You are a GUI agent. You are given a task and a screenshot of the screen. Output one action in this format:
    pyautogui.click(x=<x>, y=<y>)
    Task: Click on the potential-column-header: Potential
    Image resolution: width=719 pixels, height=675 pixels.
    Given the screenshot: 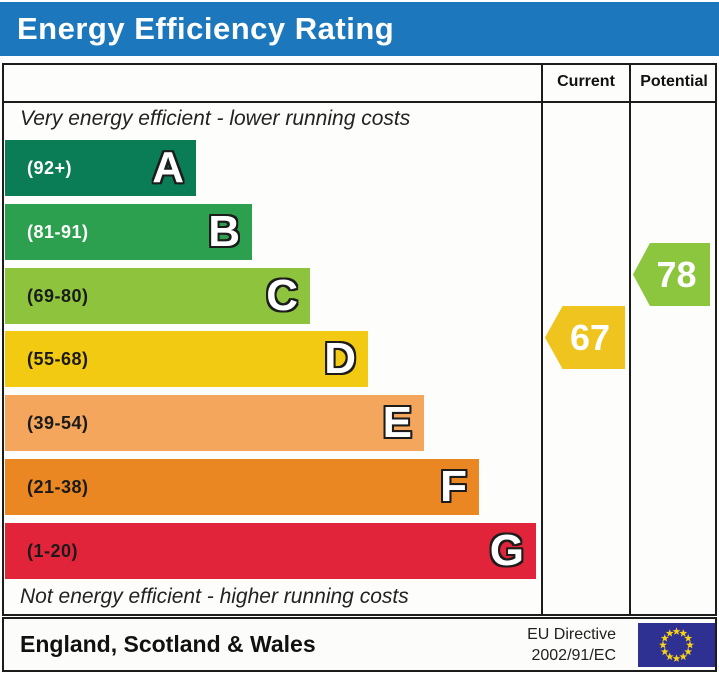 What is the action you would take?
    pyautogui.click(x=674, y=81)
    